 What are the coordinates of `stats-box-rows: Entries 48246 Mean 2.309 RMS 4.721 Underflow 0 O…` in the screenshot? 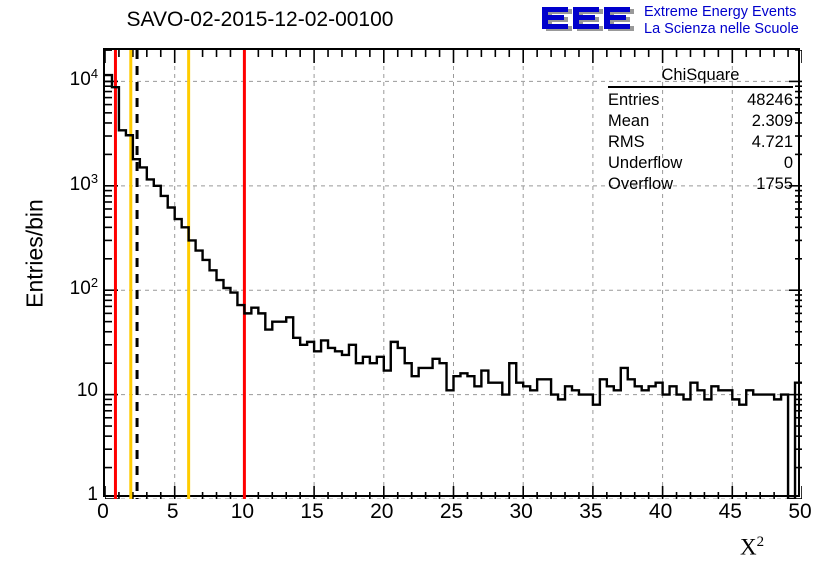 It's located at (700, 142).